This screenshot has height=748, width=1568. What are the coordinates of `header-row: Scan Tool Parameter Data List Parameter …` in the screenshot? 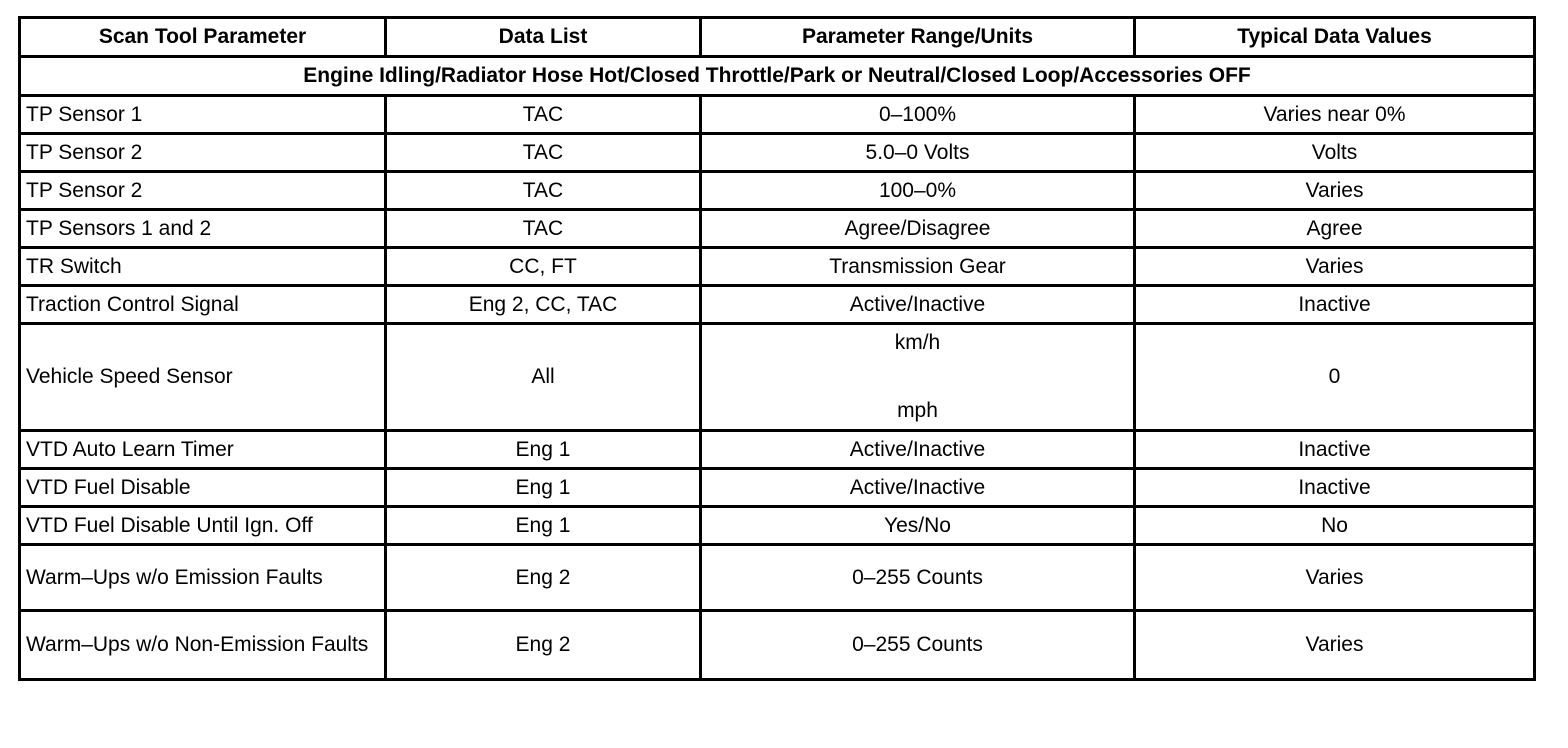 It's located at (777, 37).